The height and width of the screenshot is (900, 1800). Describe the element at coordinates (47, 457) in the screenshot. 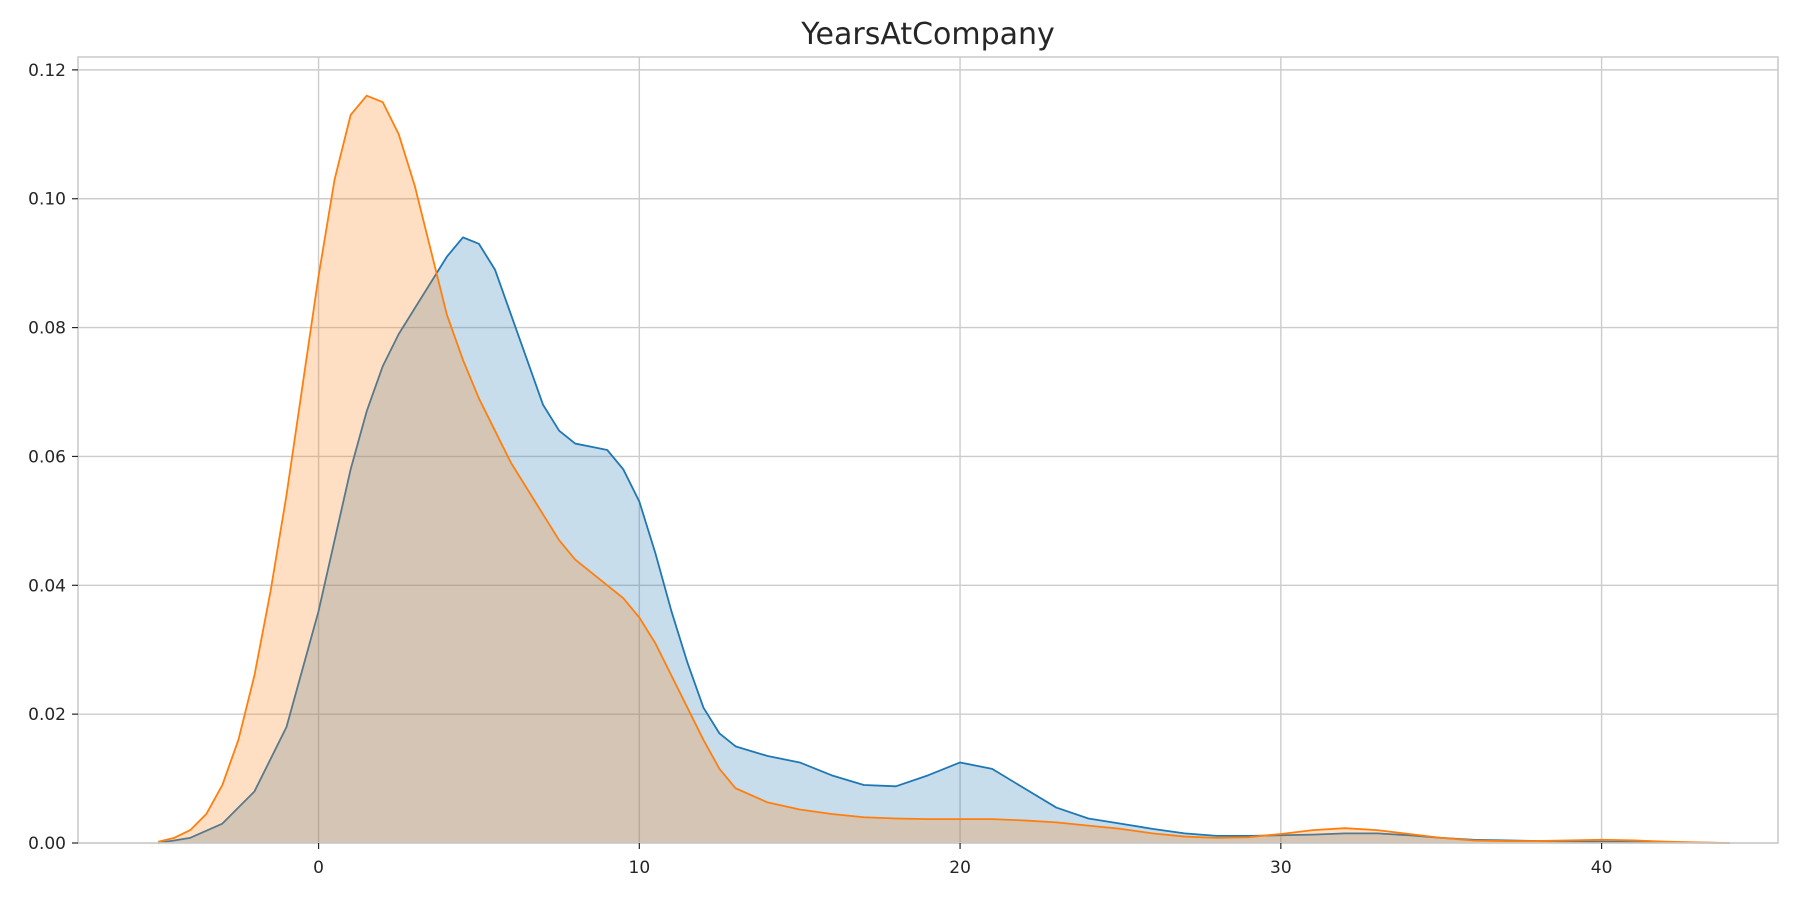

I see `y-tick-label: 0.06` at that location.